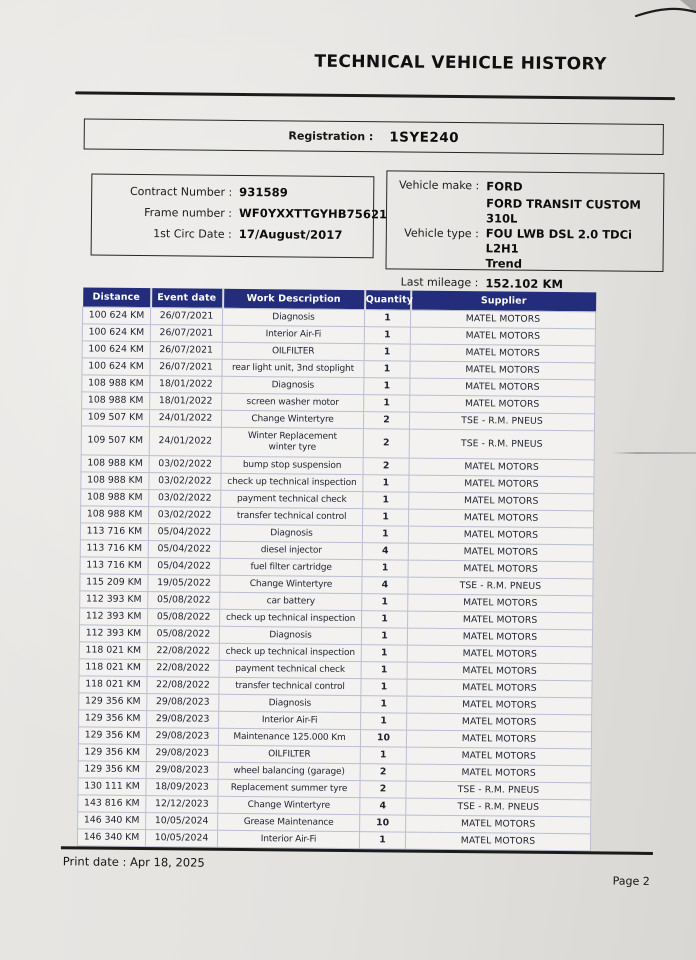 This screenshot has width=696, height=960. What do you see at coordinates (631, 881) in the screenshot?
I see `page-number: Page 2` at bounding box center [631, 881].